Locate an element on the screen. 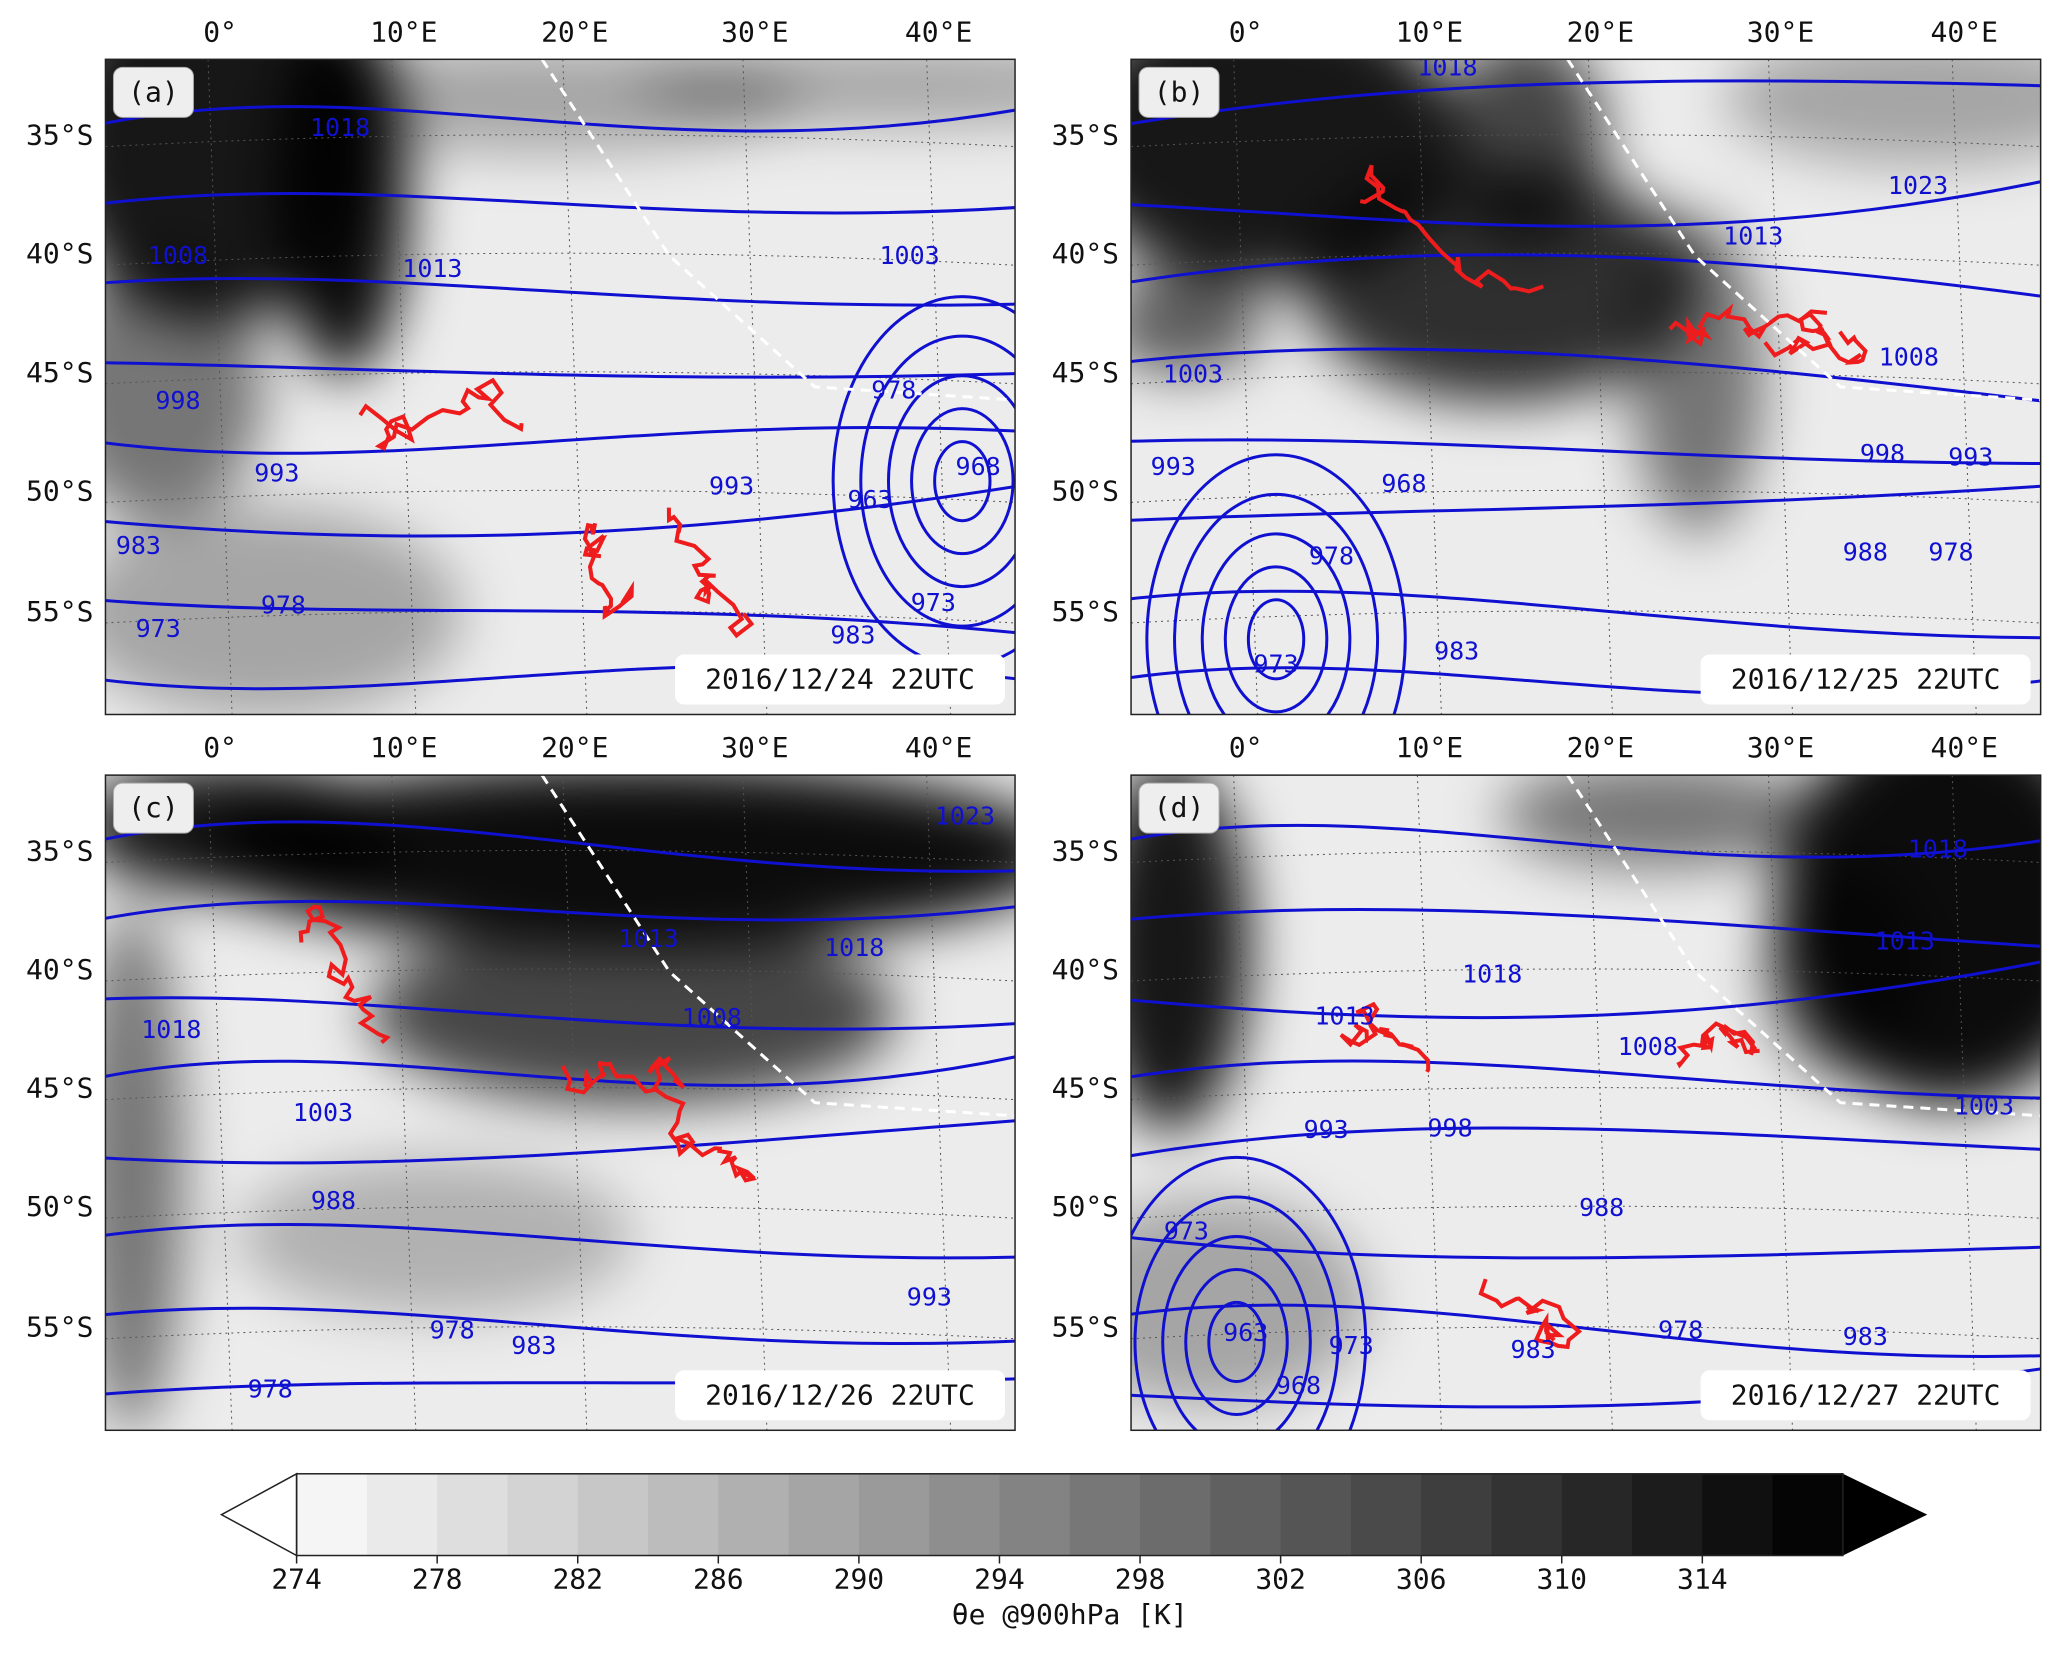  contour-label: 1003 is located at coordinates (909, 255).